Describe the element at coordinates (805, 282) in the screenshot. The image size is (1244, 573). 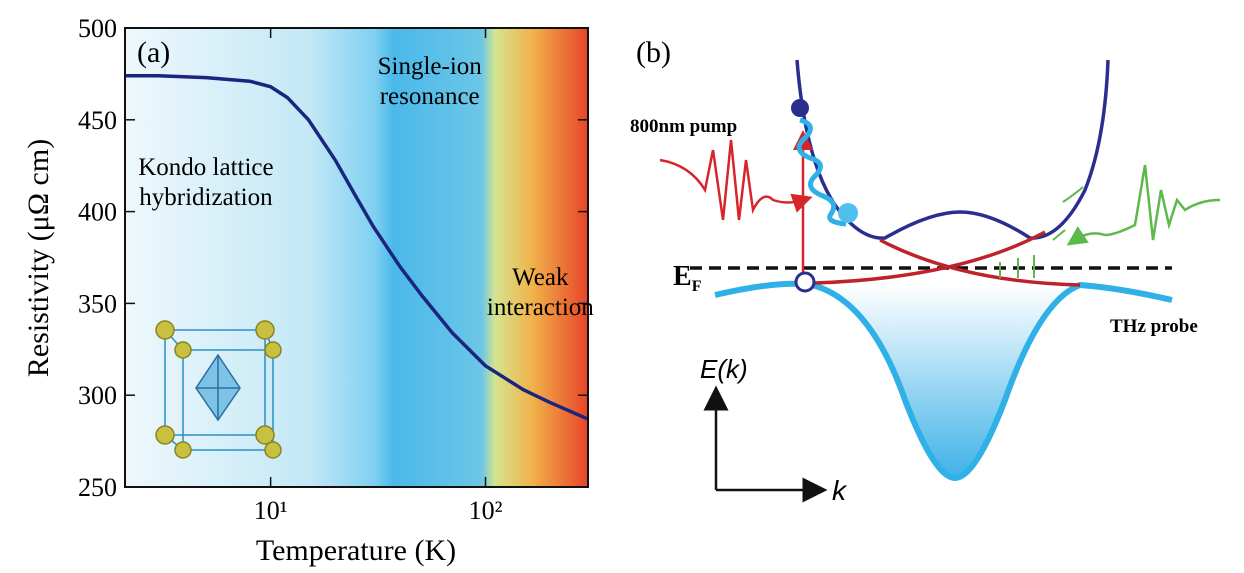
I see `hole` at that location.